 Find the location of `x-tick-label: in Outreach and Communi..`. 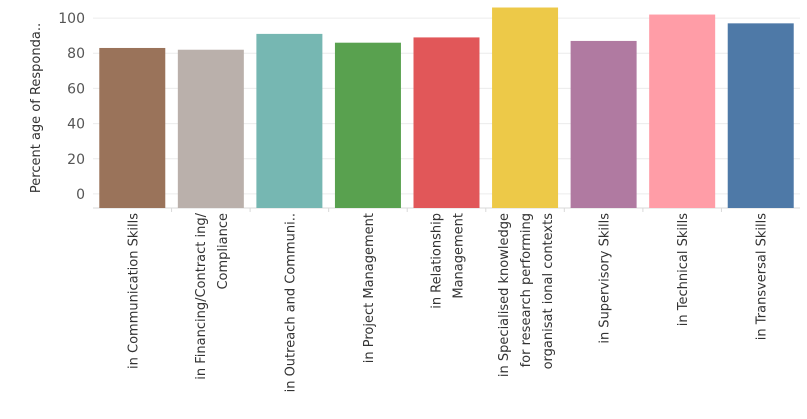

x-tick-label: in Outreach and Communi.. is located at coordinates (290, 302).